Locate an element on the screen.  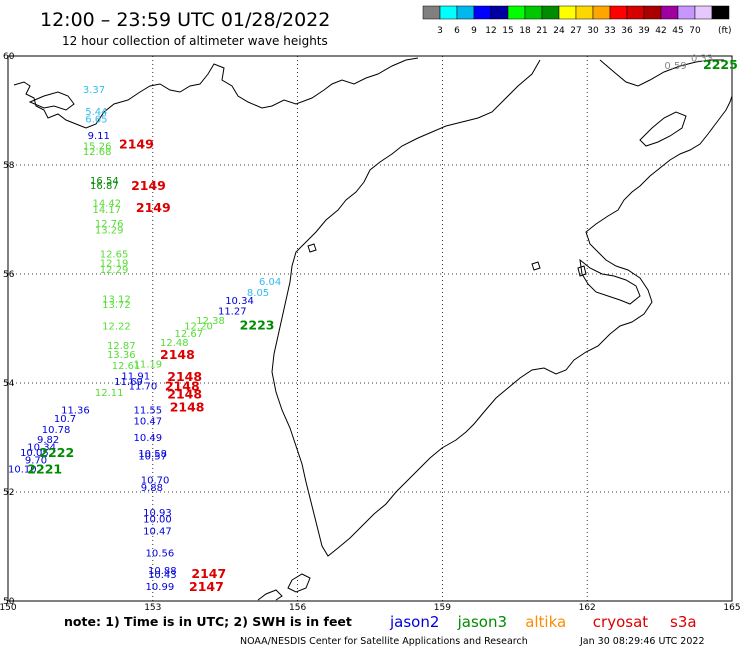
coast-olyutorsky-shore is located at coordinates (661, 73).